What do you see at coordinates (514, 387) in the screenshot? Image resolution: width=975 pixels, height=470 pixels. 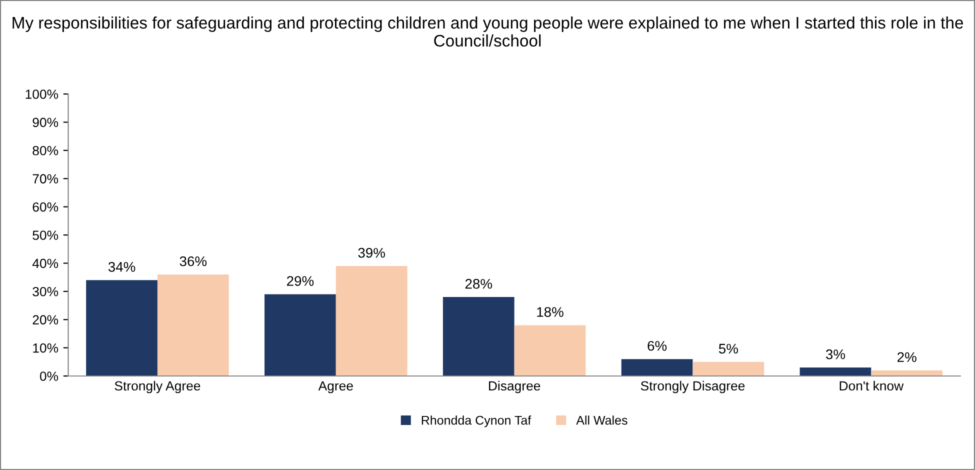 I see `x-tick-label: Disagree` at bounding box center [514, 387].